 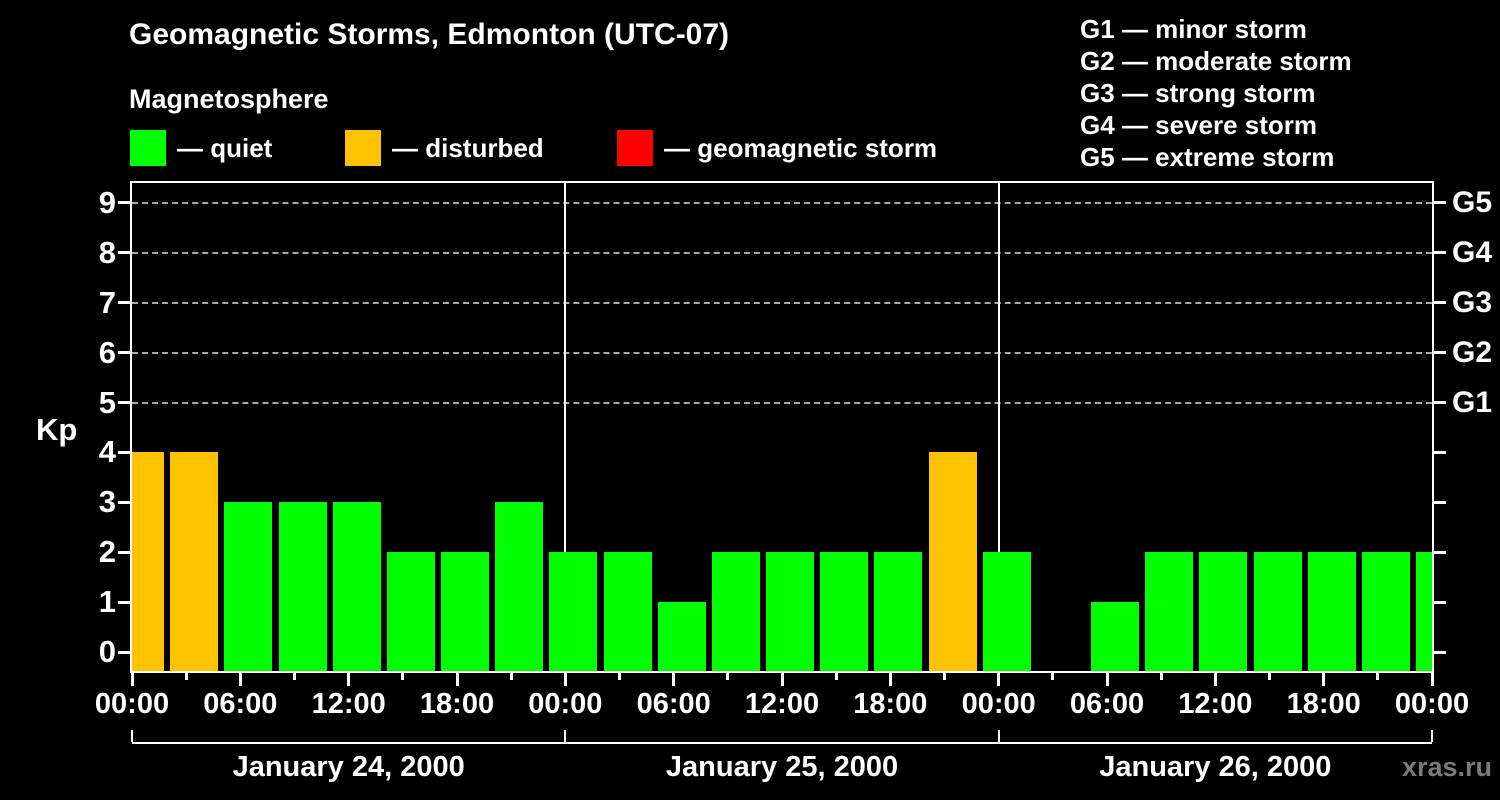 I want to click on y-tick-label: 5, so click(x=107, y=402).